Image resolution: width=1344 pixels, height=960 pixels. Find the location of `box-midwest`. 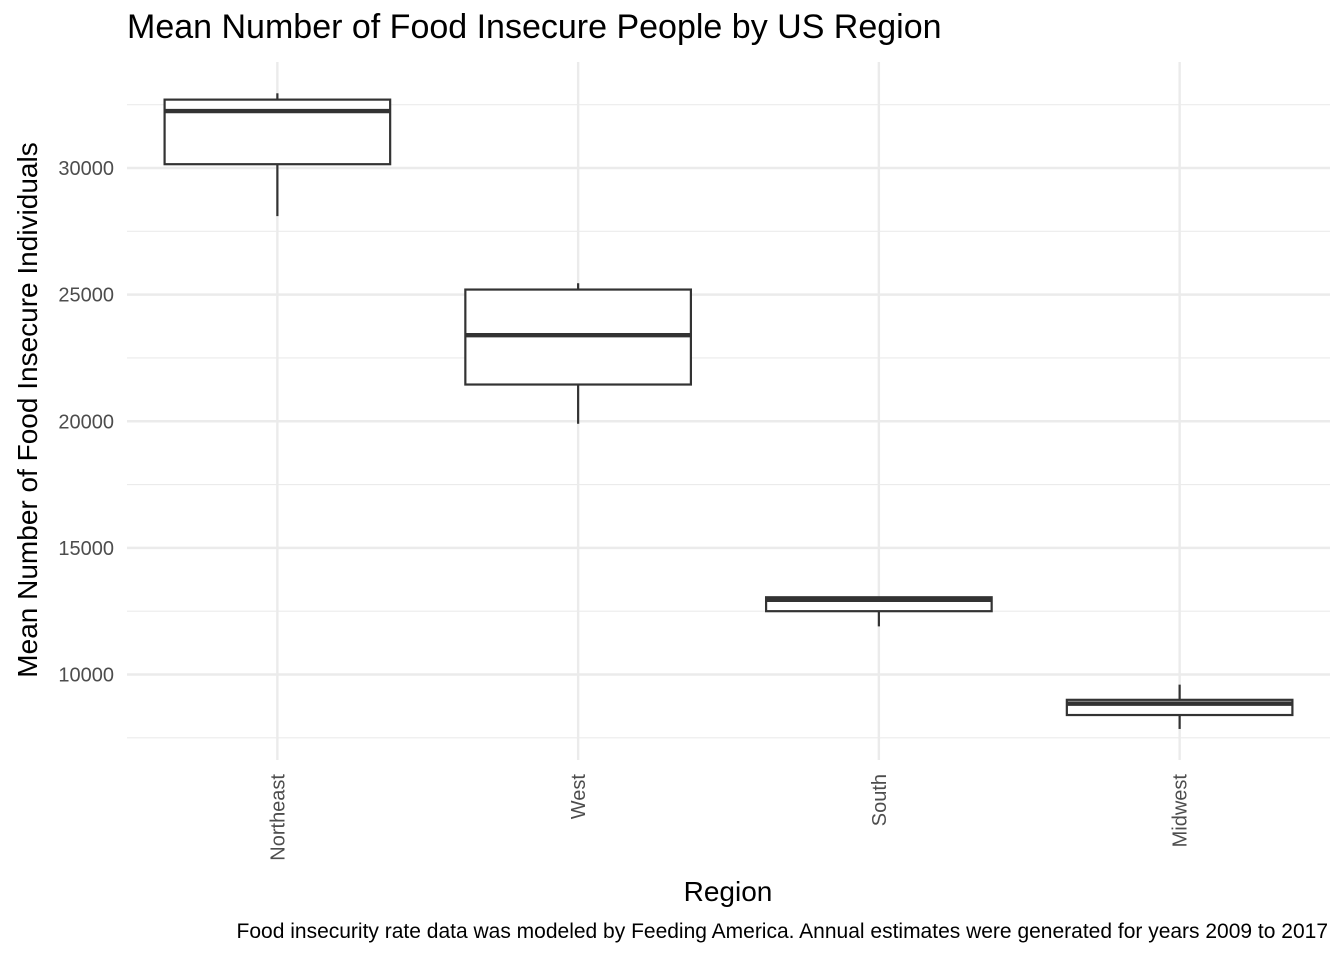

box-midwest is located at coordinates (1179, 706).